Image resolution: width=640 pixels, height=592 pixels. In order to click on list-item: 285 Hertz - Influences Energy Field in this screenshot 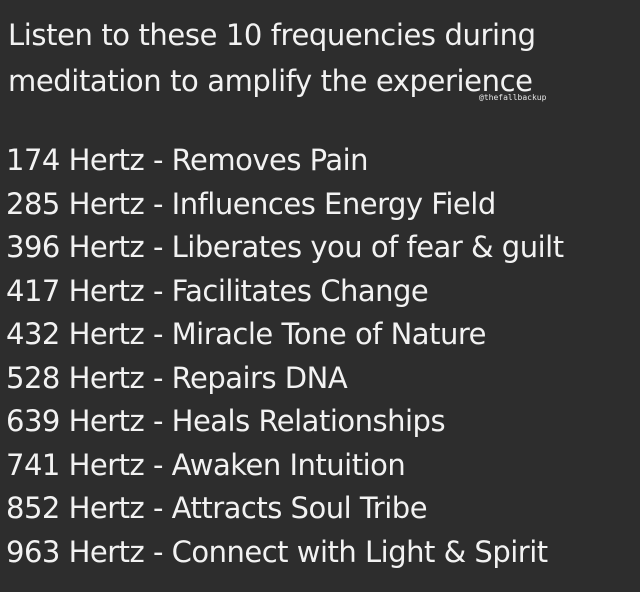, I will do `click(251, 203)`.